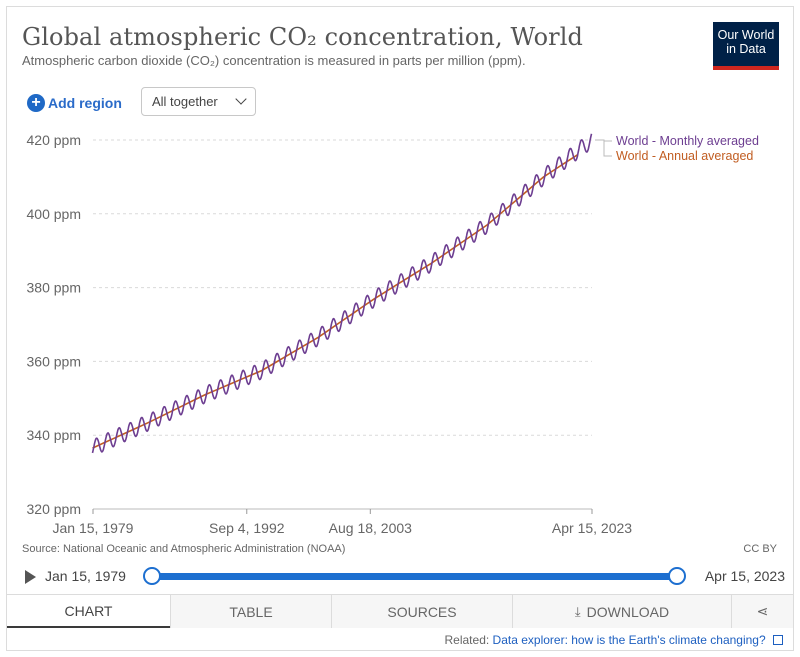 The image size is (800, 657). Describe the element at coordinates (746, 49) in the screenshot. I see `logo-line-2: in Data` at that location.